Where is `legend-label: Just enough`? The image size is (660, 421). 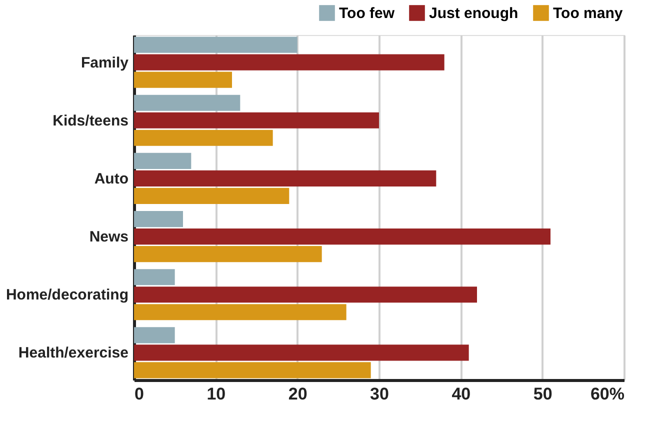 legend-label: Just enough is located at coordinates (473, 13).